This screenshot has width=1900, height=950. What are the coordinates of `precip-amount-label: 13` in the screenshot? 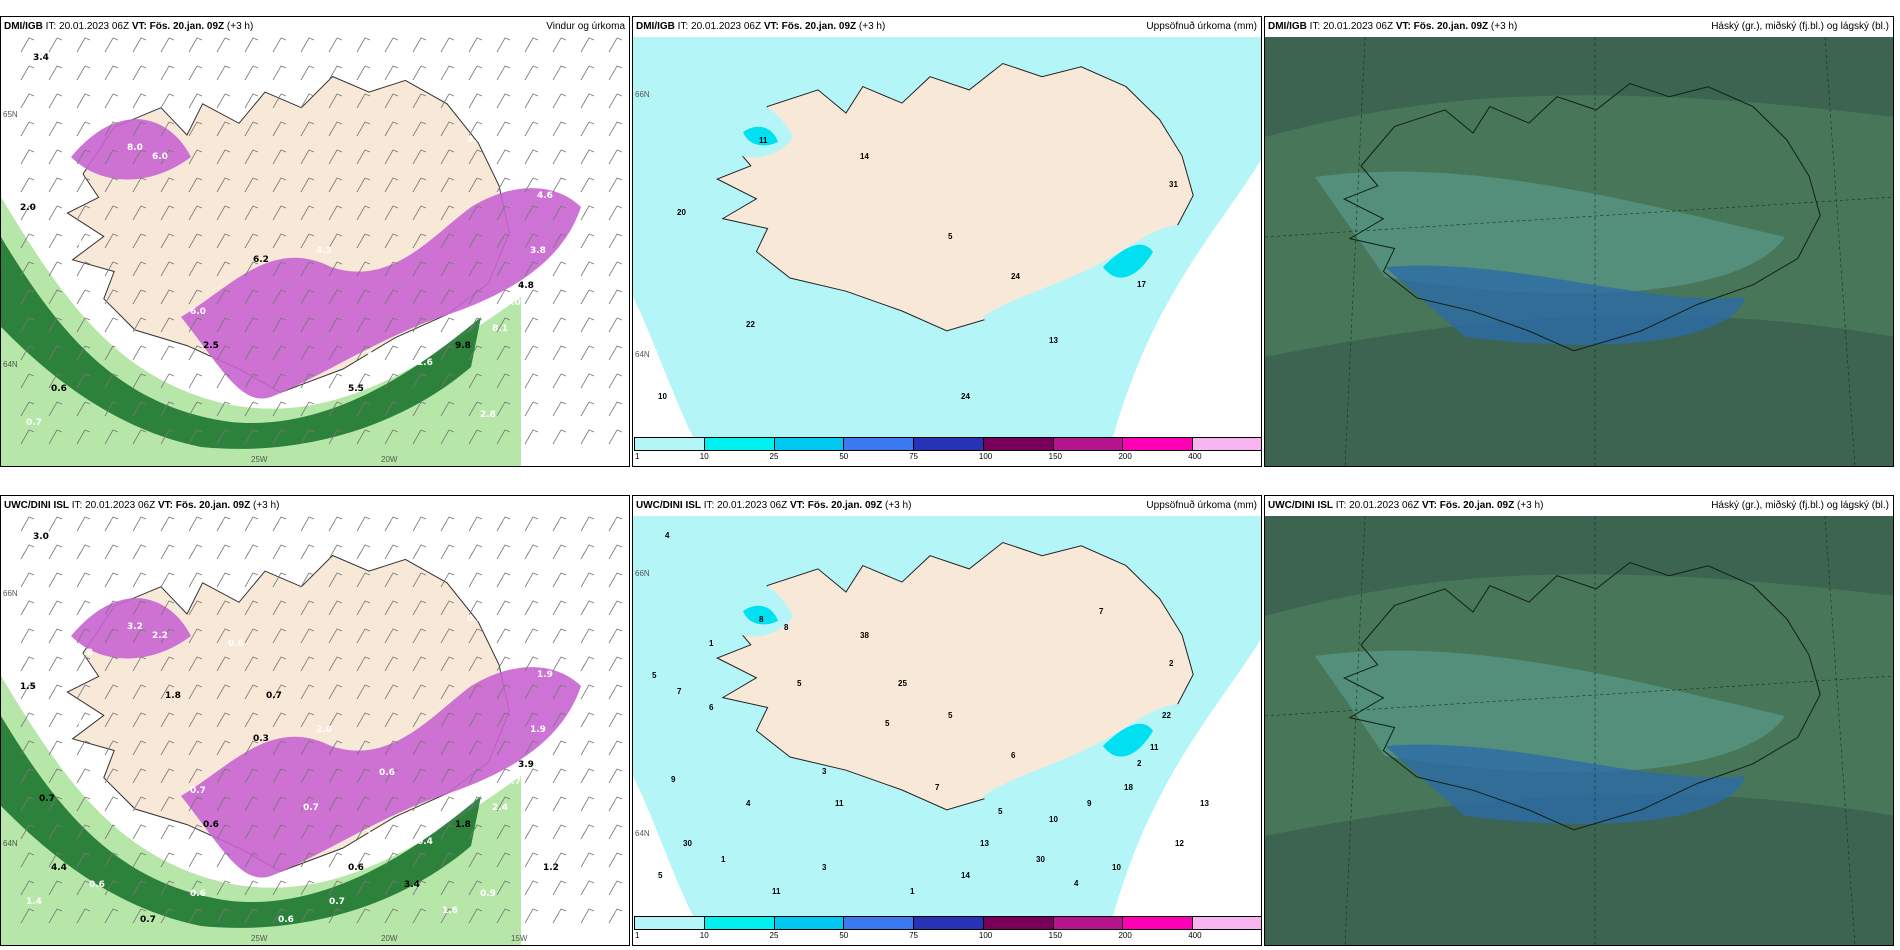 It's located at (1053, 340).